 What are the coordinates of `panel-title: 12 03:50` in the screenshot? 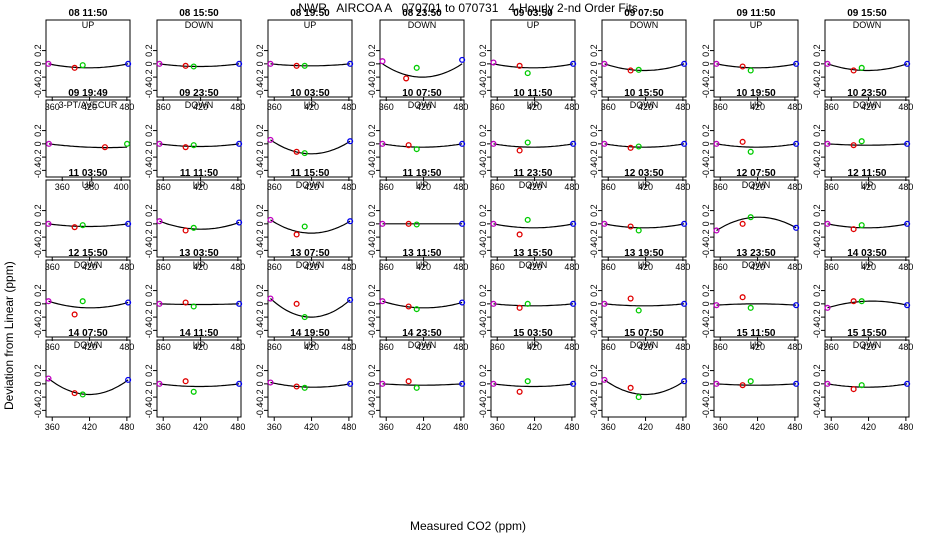 It's located at (644, 173).